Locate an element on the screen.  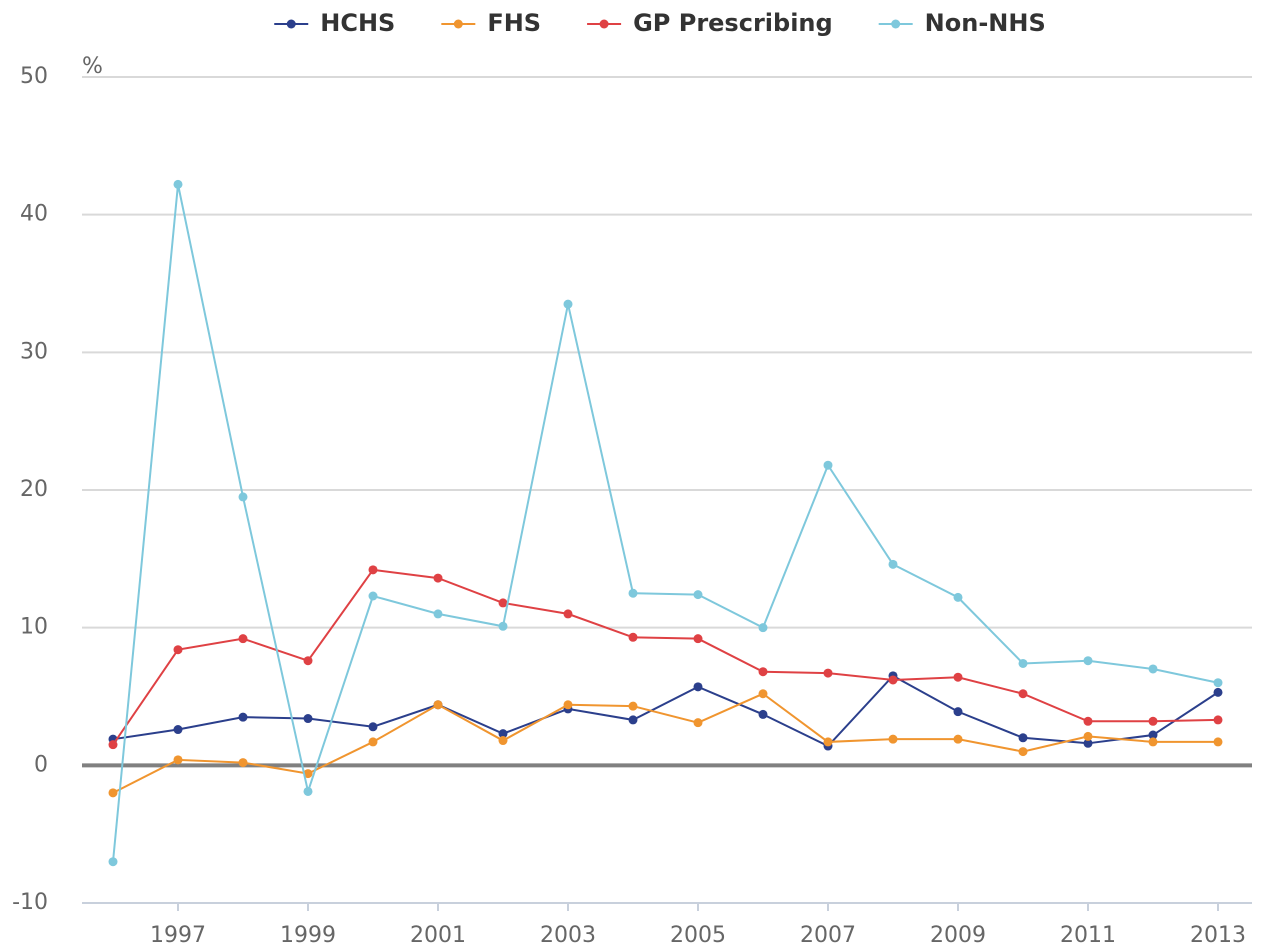
x-tick-label: 2003 is located at coordinates (568, 935).